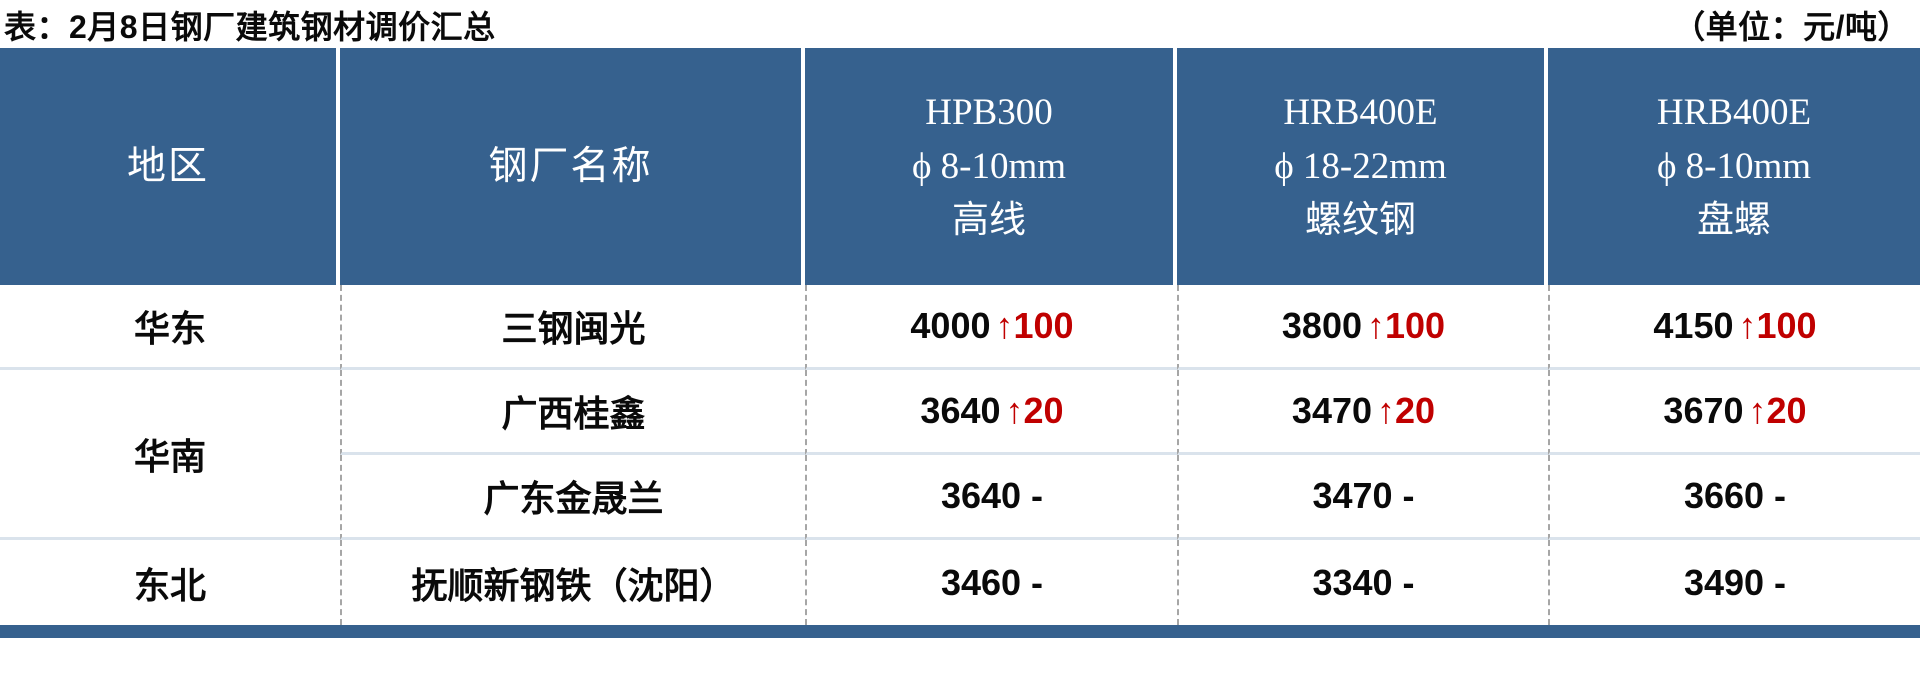 The image size is (1920, 676). What do you see at coordinates (1703, 410) in the screenshot?
I see `price-value: 3670` at bounding box center [1703, 410].